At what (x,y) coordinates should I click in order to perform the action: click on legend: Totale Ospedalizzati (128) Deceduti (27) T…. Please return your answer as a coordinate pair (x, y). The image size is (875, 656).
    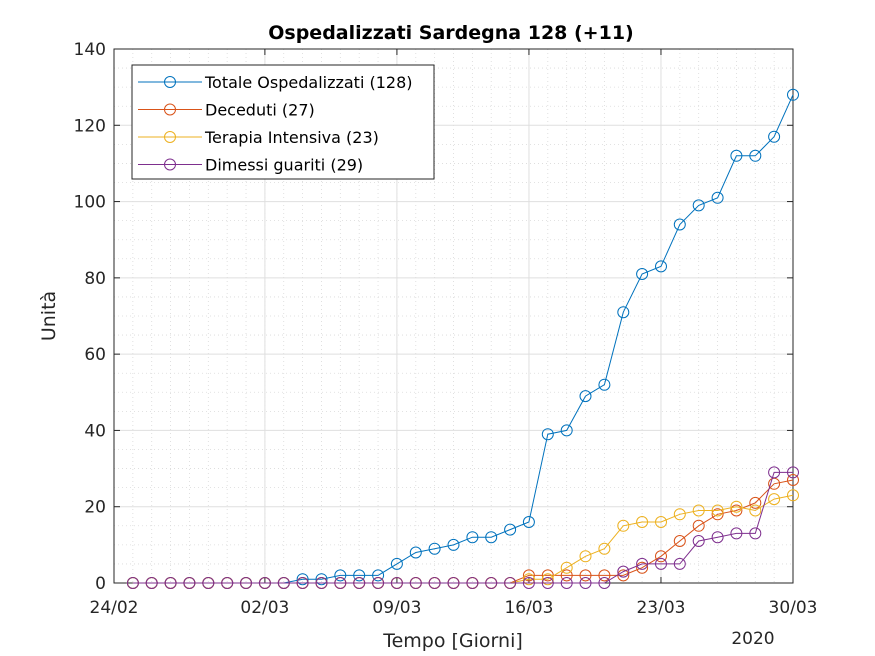
    Looking at the image, I should click on (283, 122).